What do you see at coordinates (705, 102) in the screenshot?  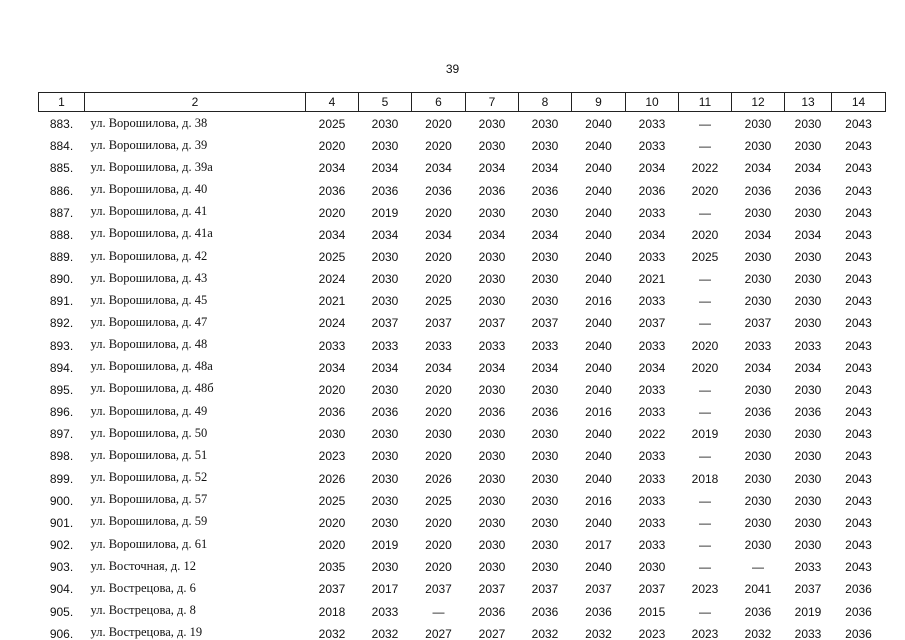 I see `header-cell: 11` at bounding box center [705, 102].